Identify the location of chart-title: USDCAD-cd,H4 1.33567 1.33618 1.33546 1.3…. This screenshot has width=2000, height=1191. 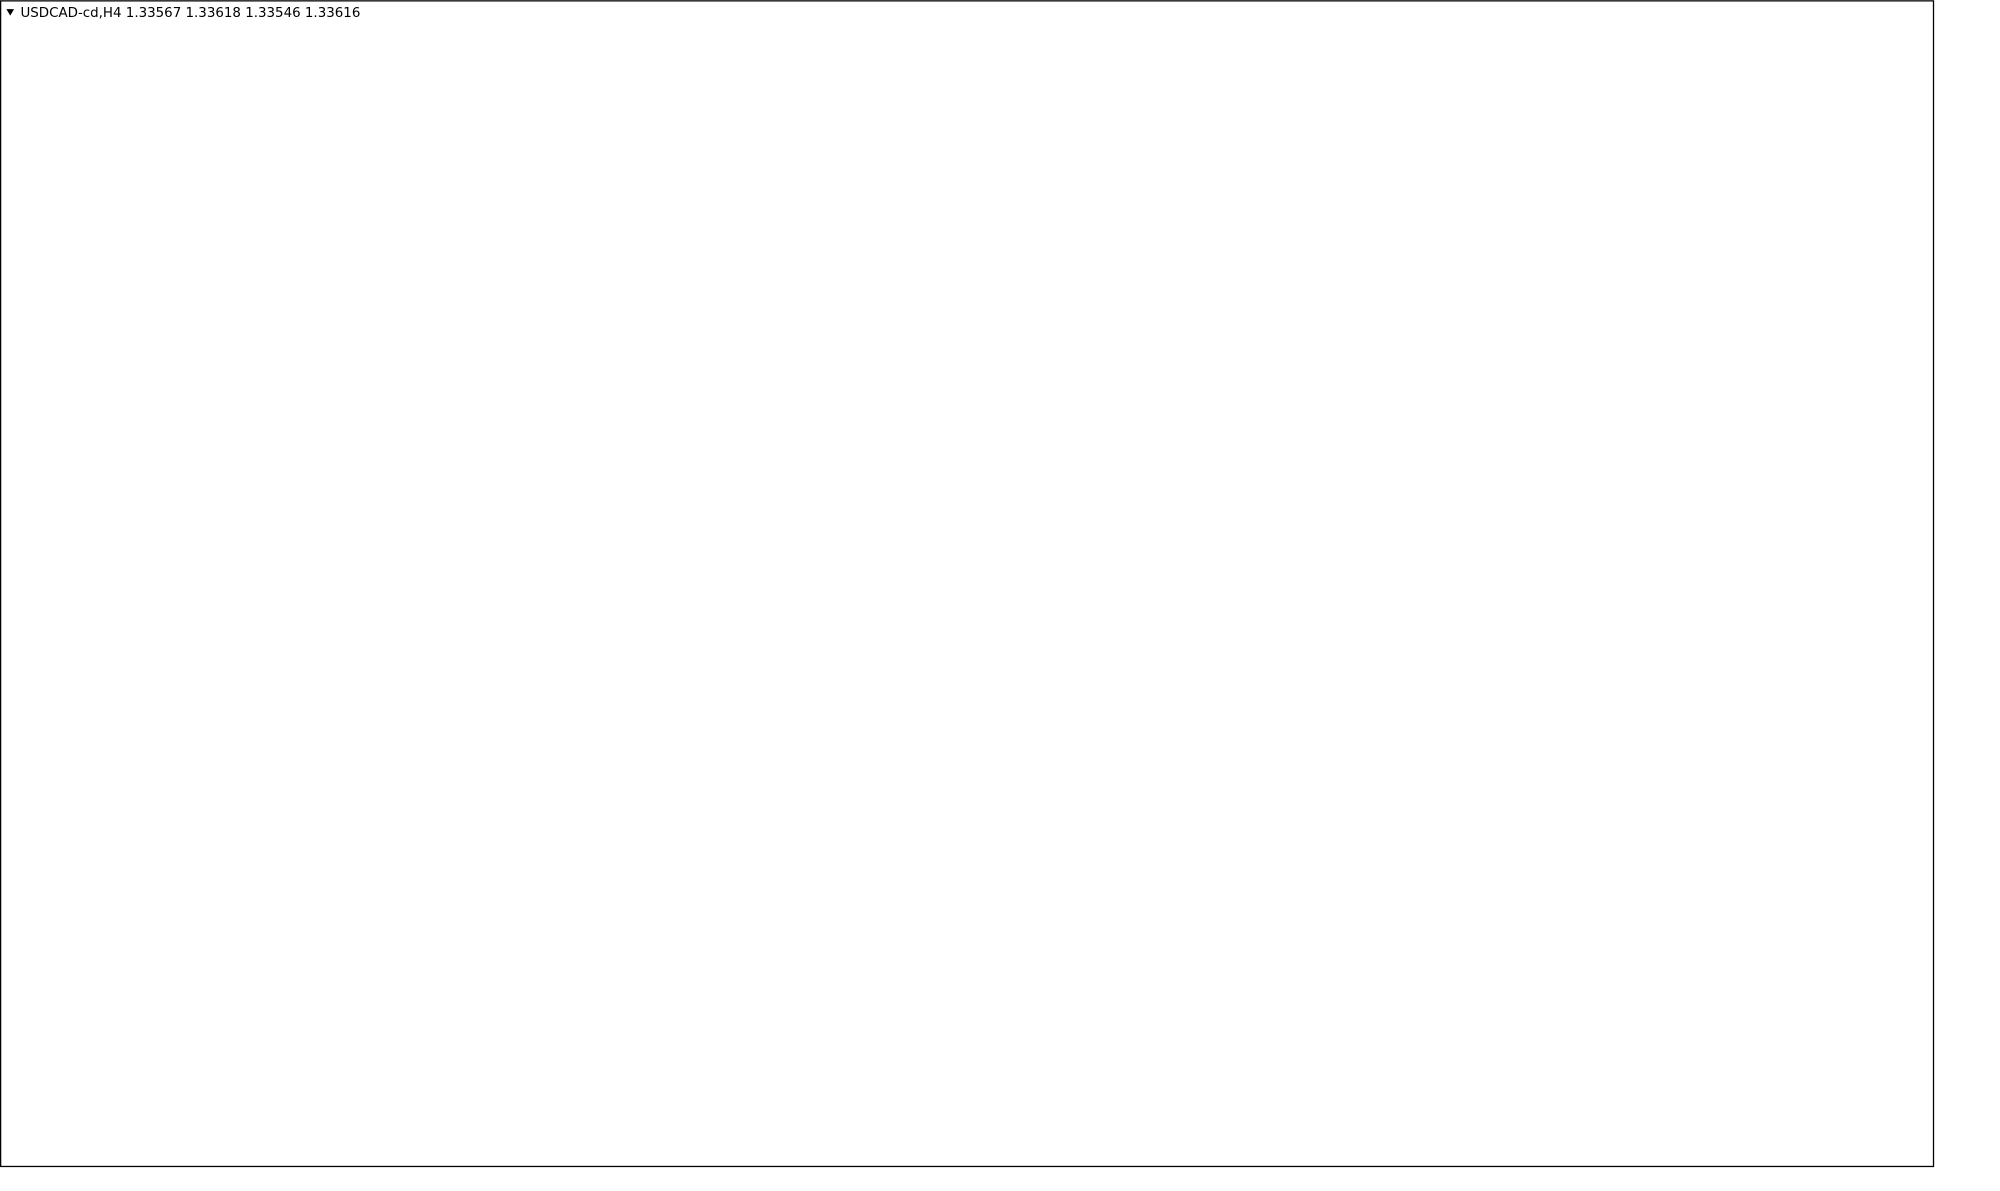
(190, 13).